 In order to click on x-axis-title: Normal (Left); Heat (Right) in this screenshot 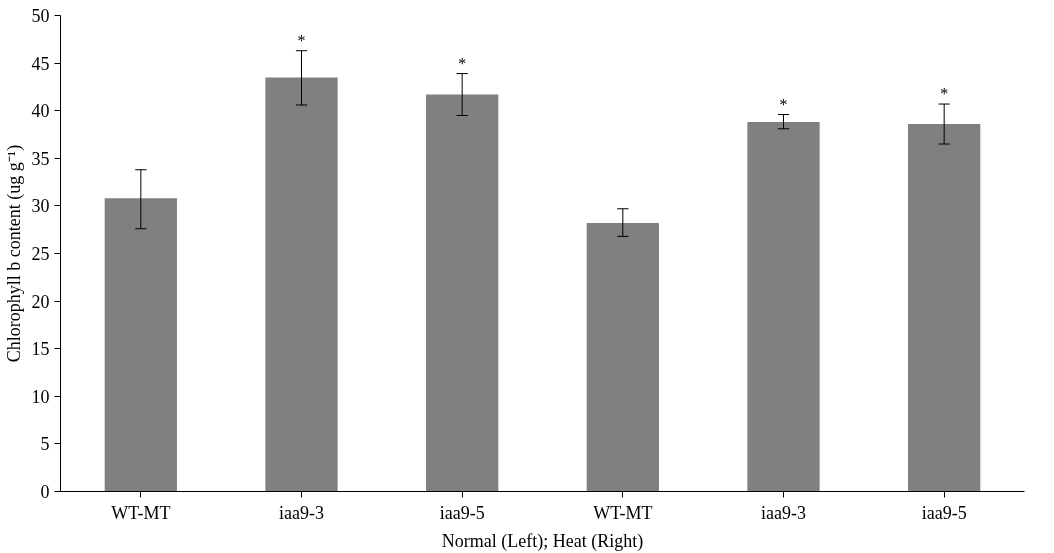, I will do `click(542, 541)`.